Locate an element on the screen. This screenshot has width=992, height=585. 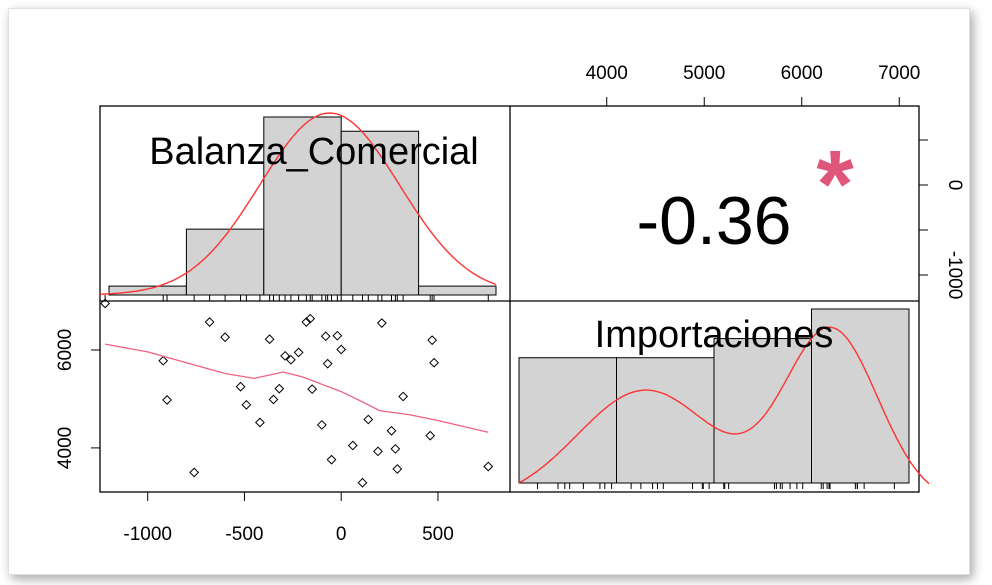
x-axis-bottom-tick-label: 0 is located at coordinates (341, 534).